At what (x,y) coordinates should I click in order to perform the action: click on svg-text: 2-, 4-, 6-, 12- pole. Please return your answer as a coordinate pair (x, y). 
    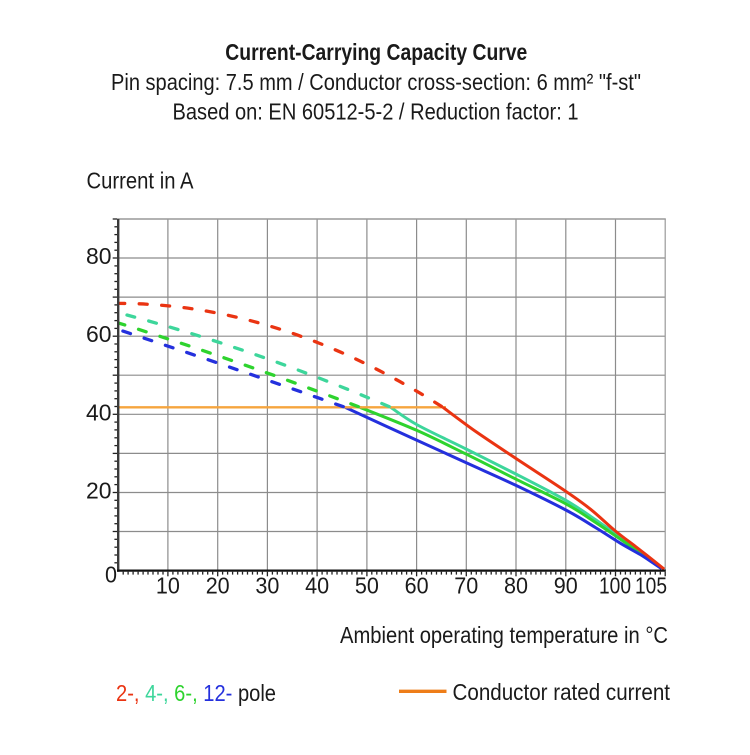
    Looking at the image, I should click on (196, 693).